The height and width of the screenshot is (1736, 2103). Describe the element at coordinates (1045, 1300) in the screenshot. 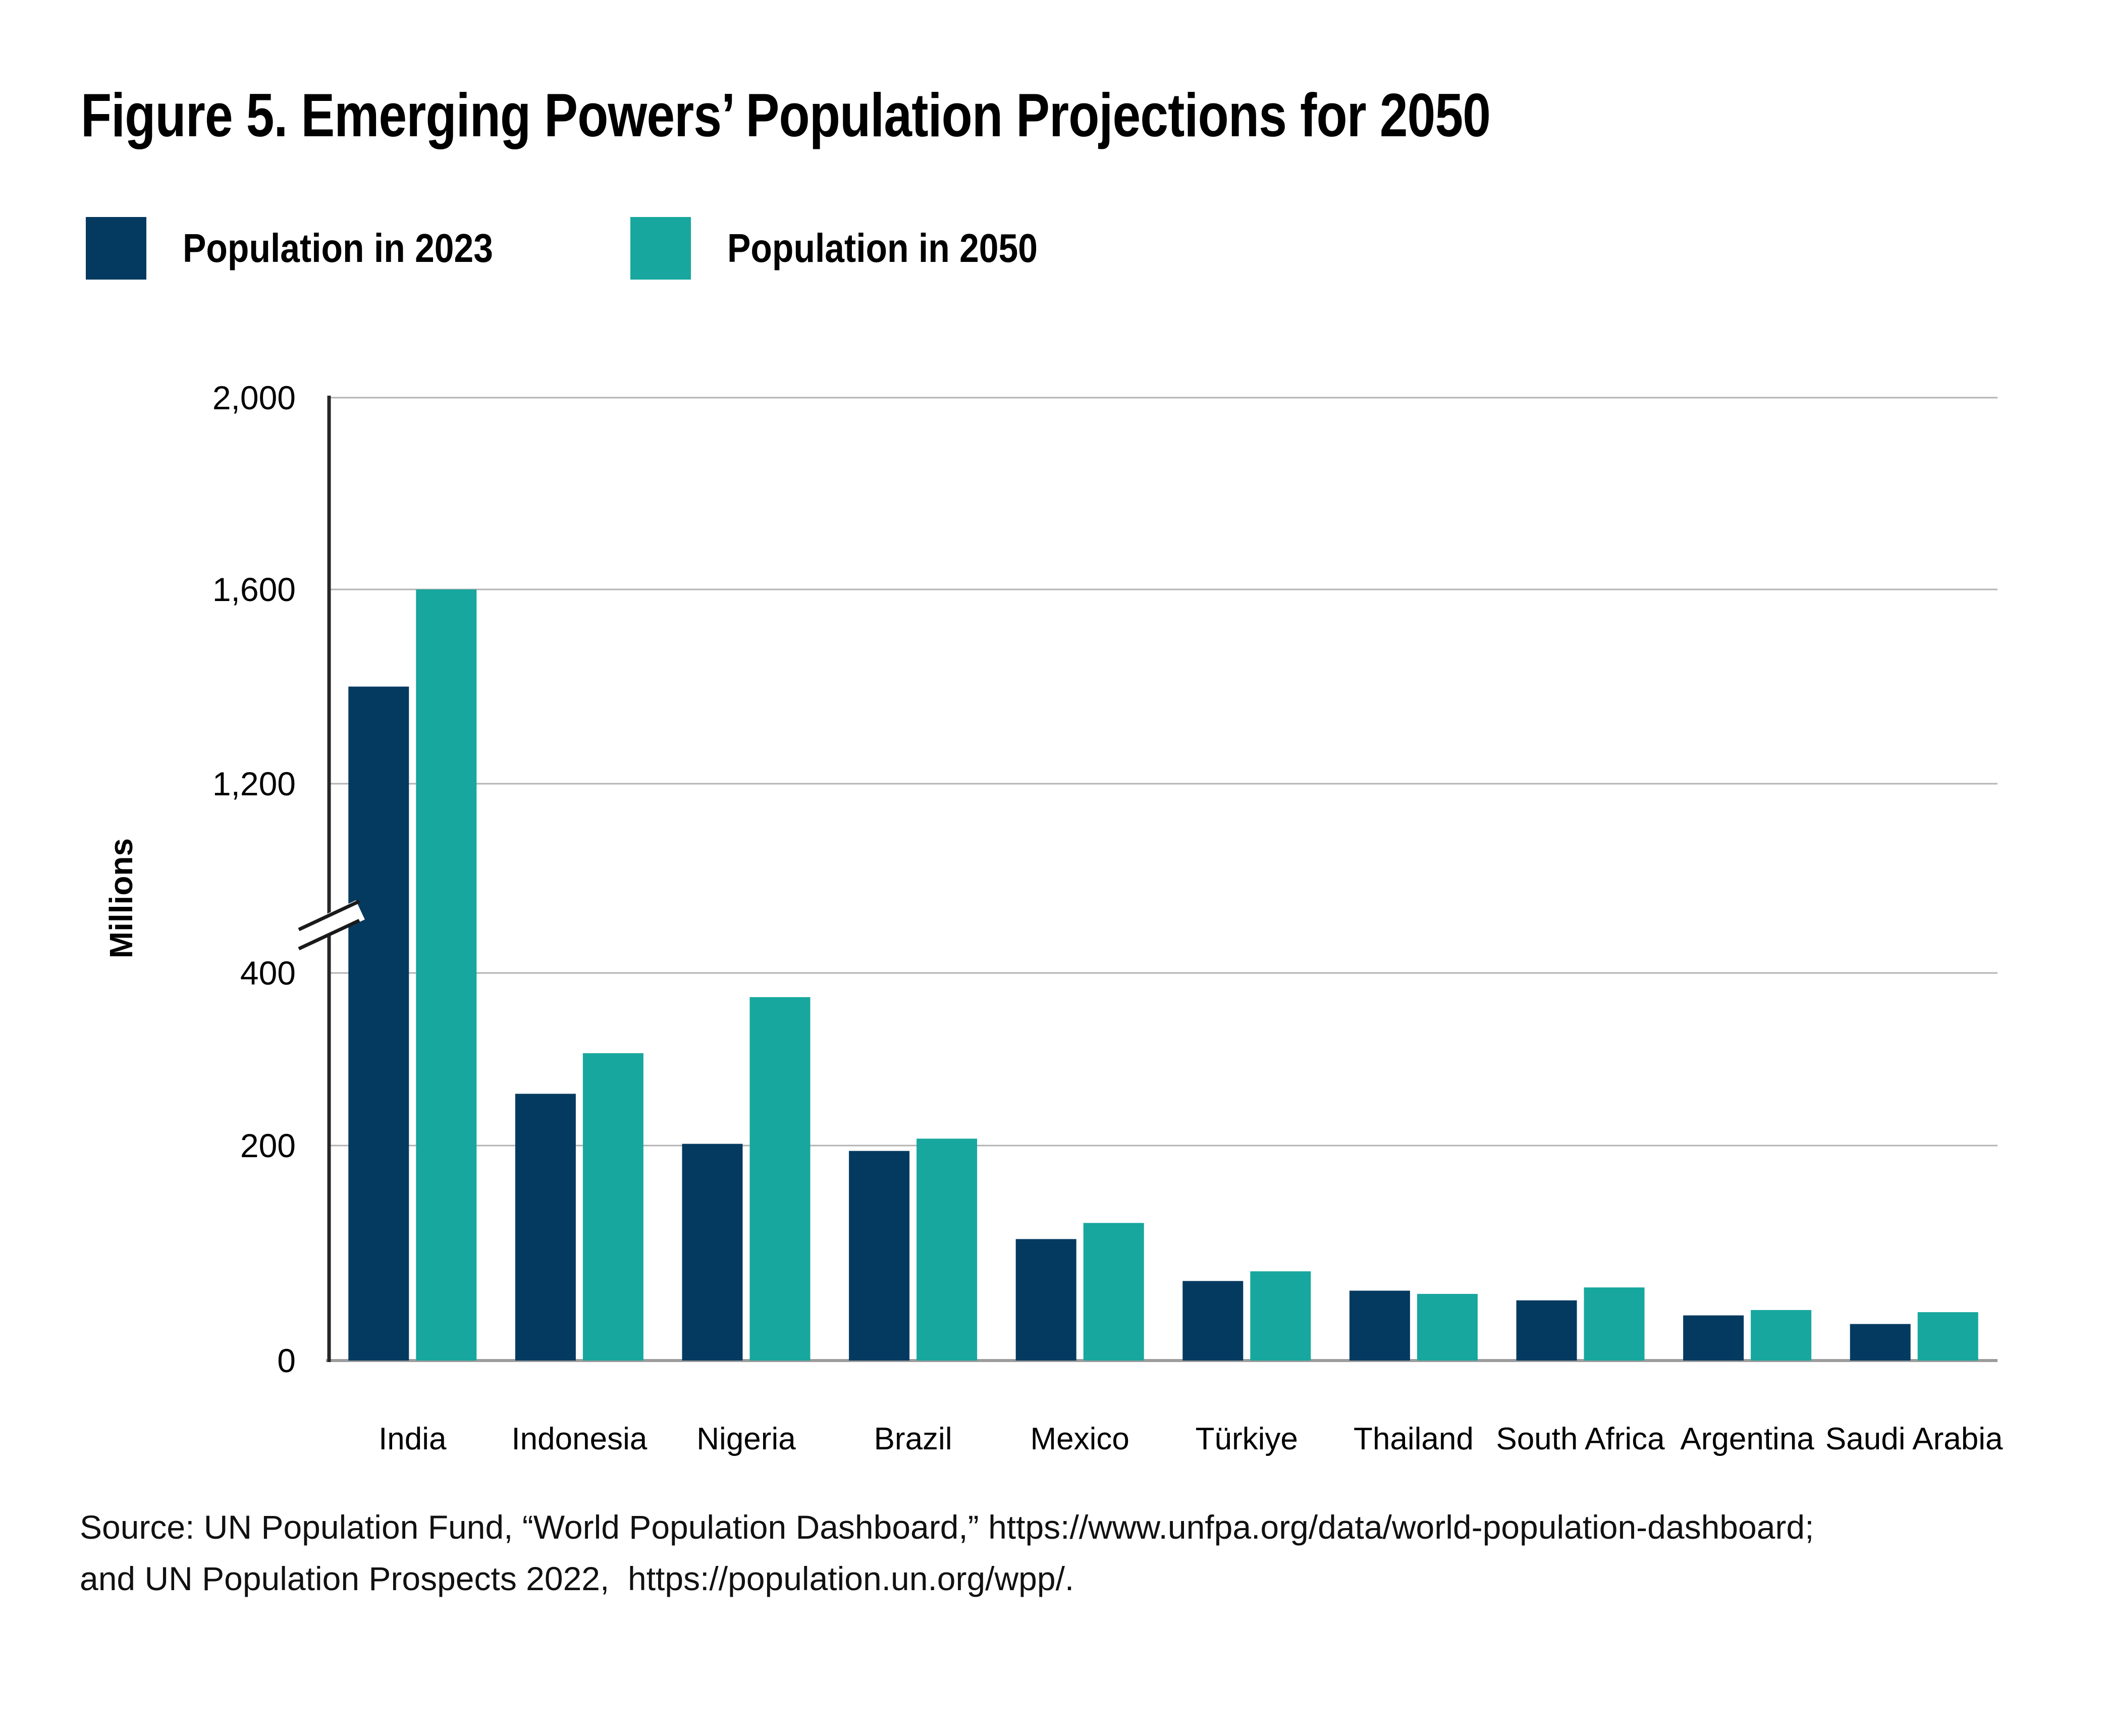

I see `bar-mexico-2023` at that location.